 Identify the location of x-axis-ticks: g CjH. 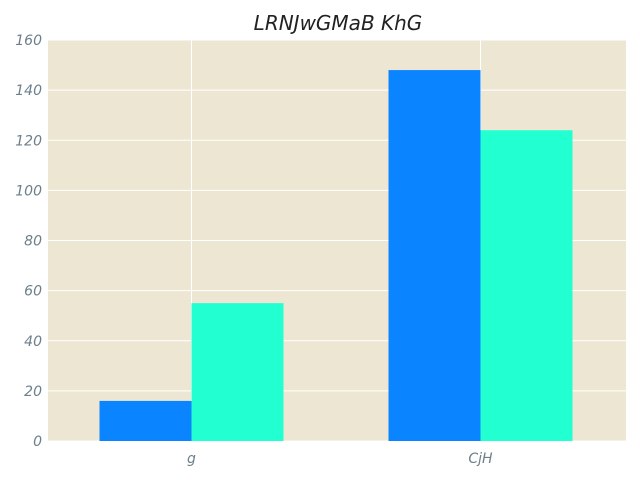
(340, 459).